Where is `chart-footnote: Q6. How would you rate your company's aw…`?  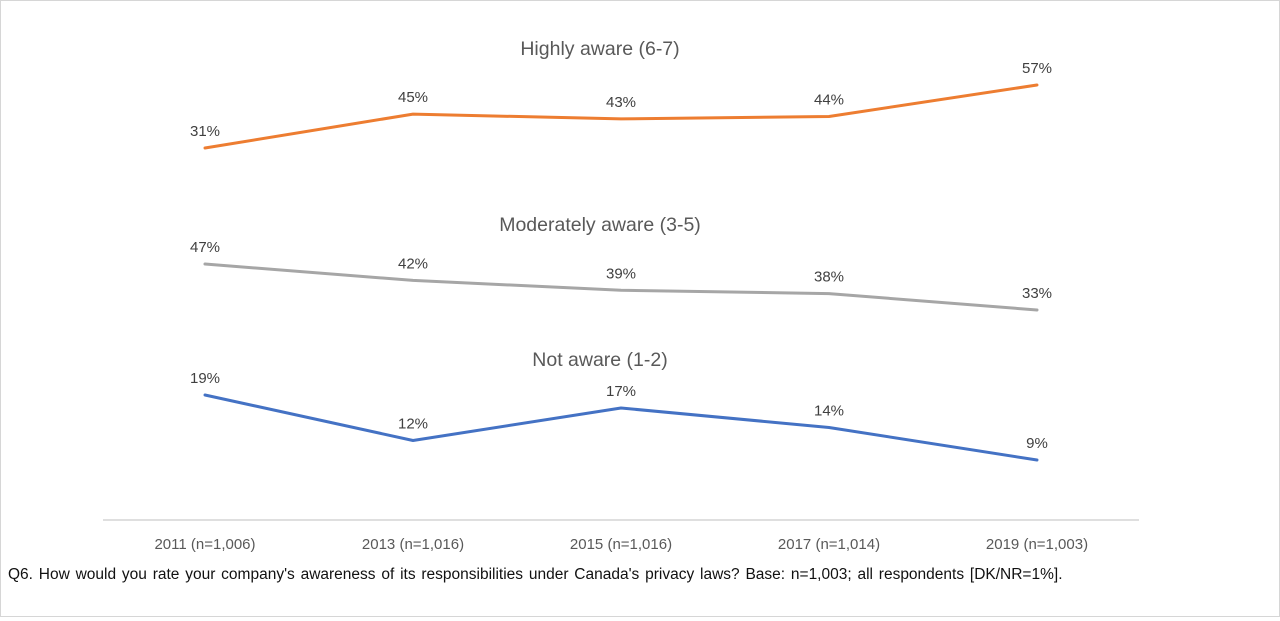 chart-footnote: Q6. How would you rate your company's aw… is located at coordinates (535, 574).